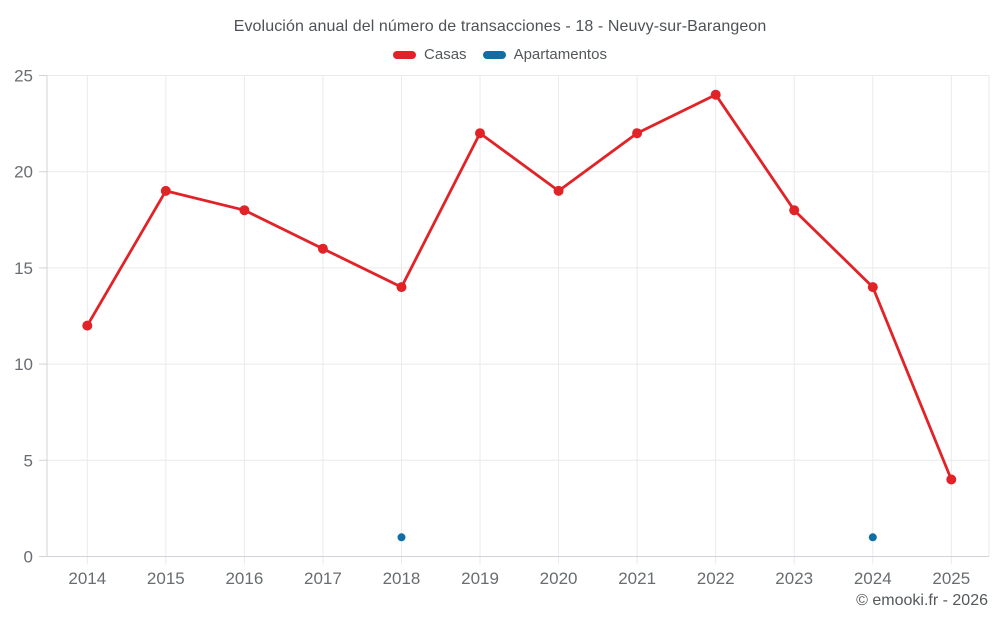 The width and height of the screenshot is (1000, 625). What do you see at coordinates (560, 54) in the screenshot?
I see `legend-label: Apartamentos` at bounding box center [560, 54].